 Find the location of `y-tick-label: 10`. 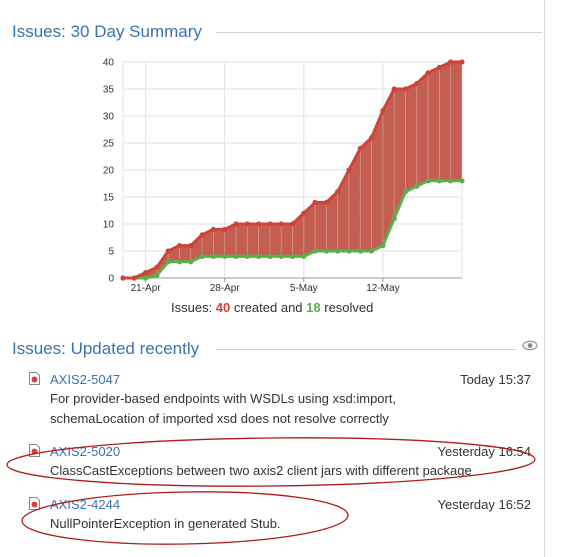

y-tick-label: 10 is located at coordinates (109, 225).